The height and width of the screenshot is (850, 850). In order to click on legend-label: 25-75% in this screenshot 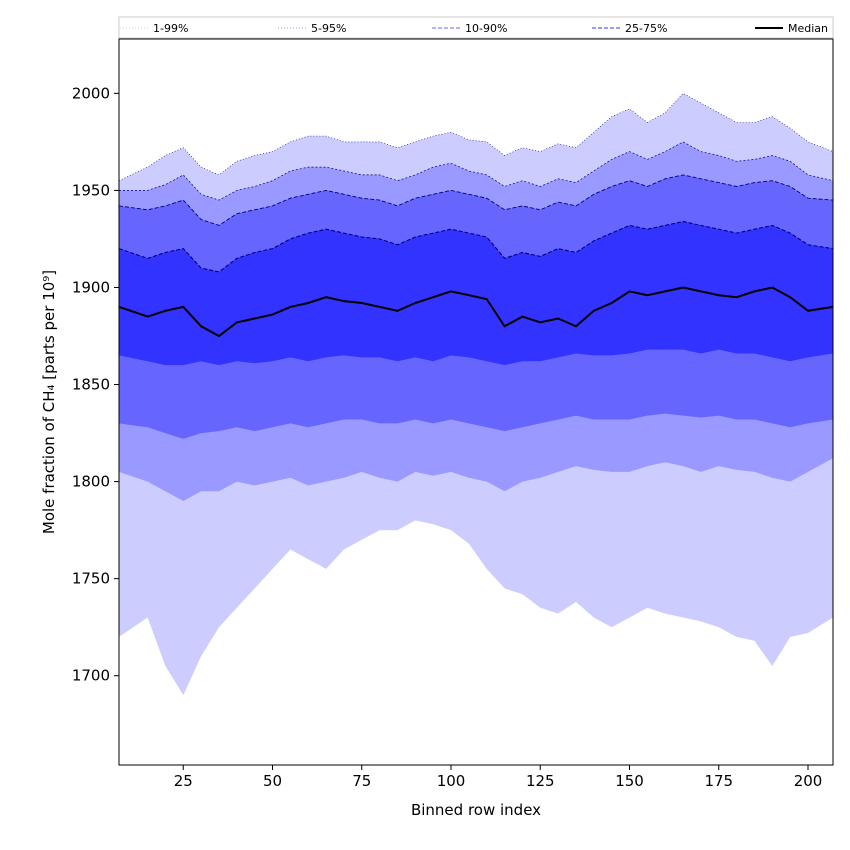, I will do `click(646, 28)`.